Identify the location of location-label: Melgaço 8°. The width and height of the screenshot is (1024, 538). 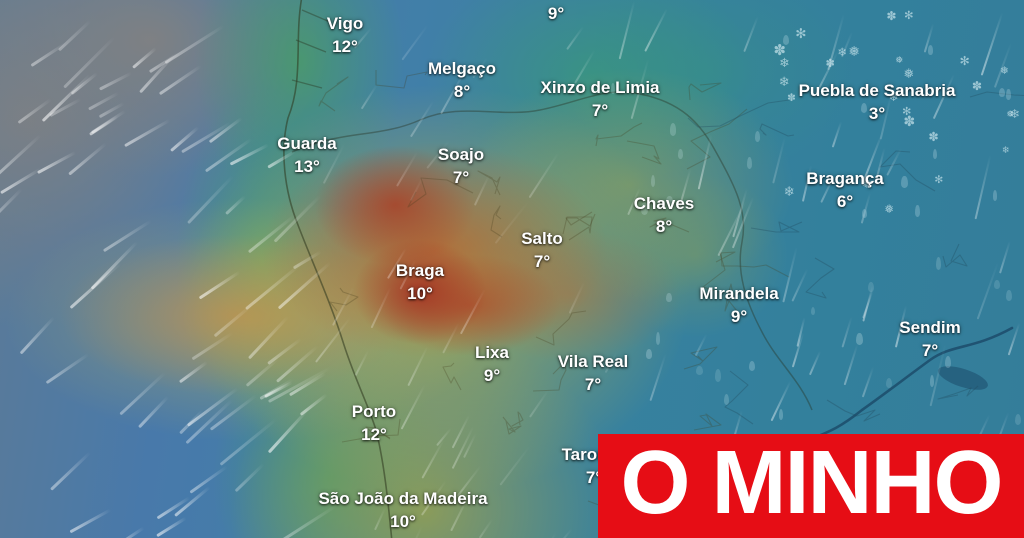
(462, 80).